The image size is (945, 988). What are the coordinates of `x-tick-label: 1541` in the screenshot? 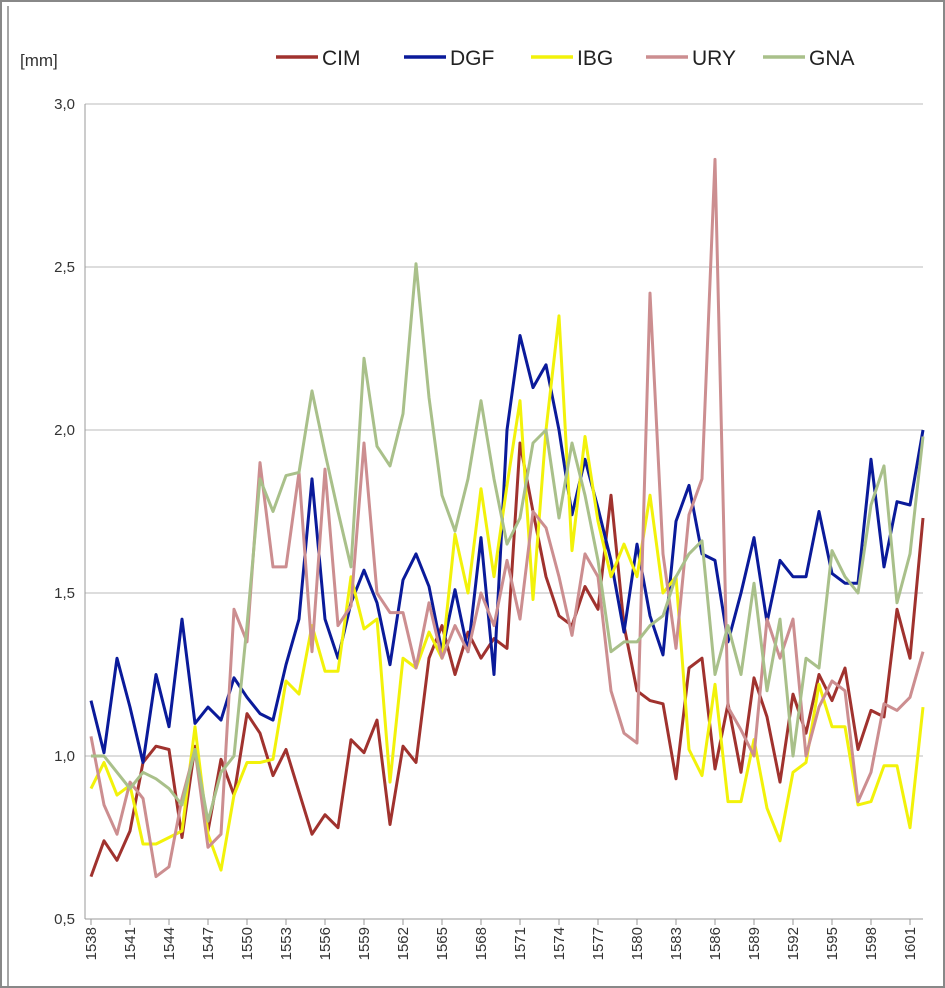 It's located at (130, 943).